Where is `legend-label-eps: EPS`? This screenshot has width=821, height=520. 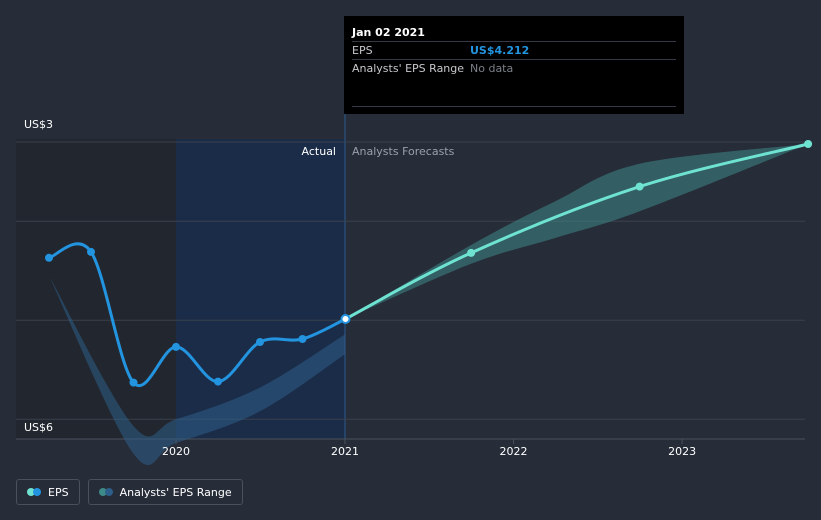
legend-label-eps: EPS is located at coordinates (58, 492).